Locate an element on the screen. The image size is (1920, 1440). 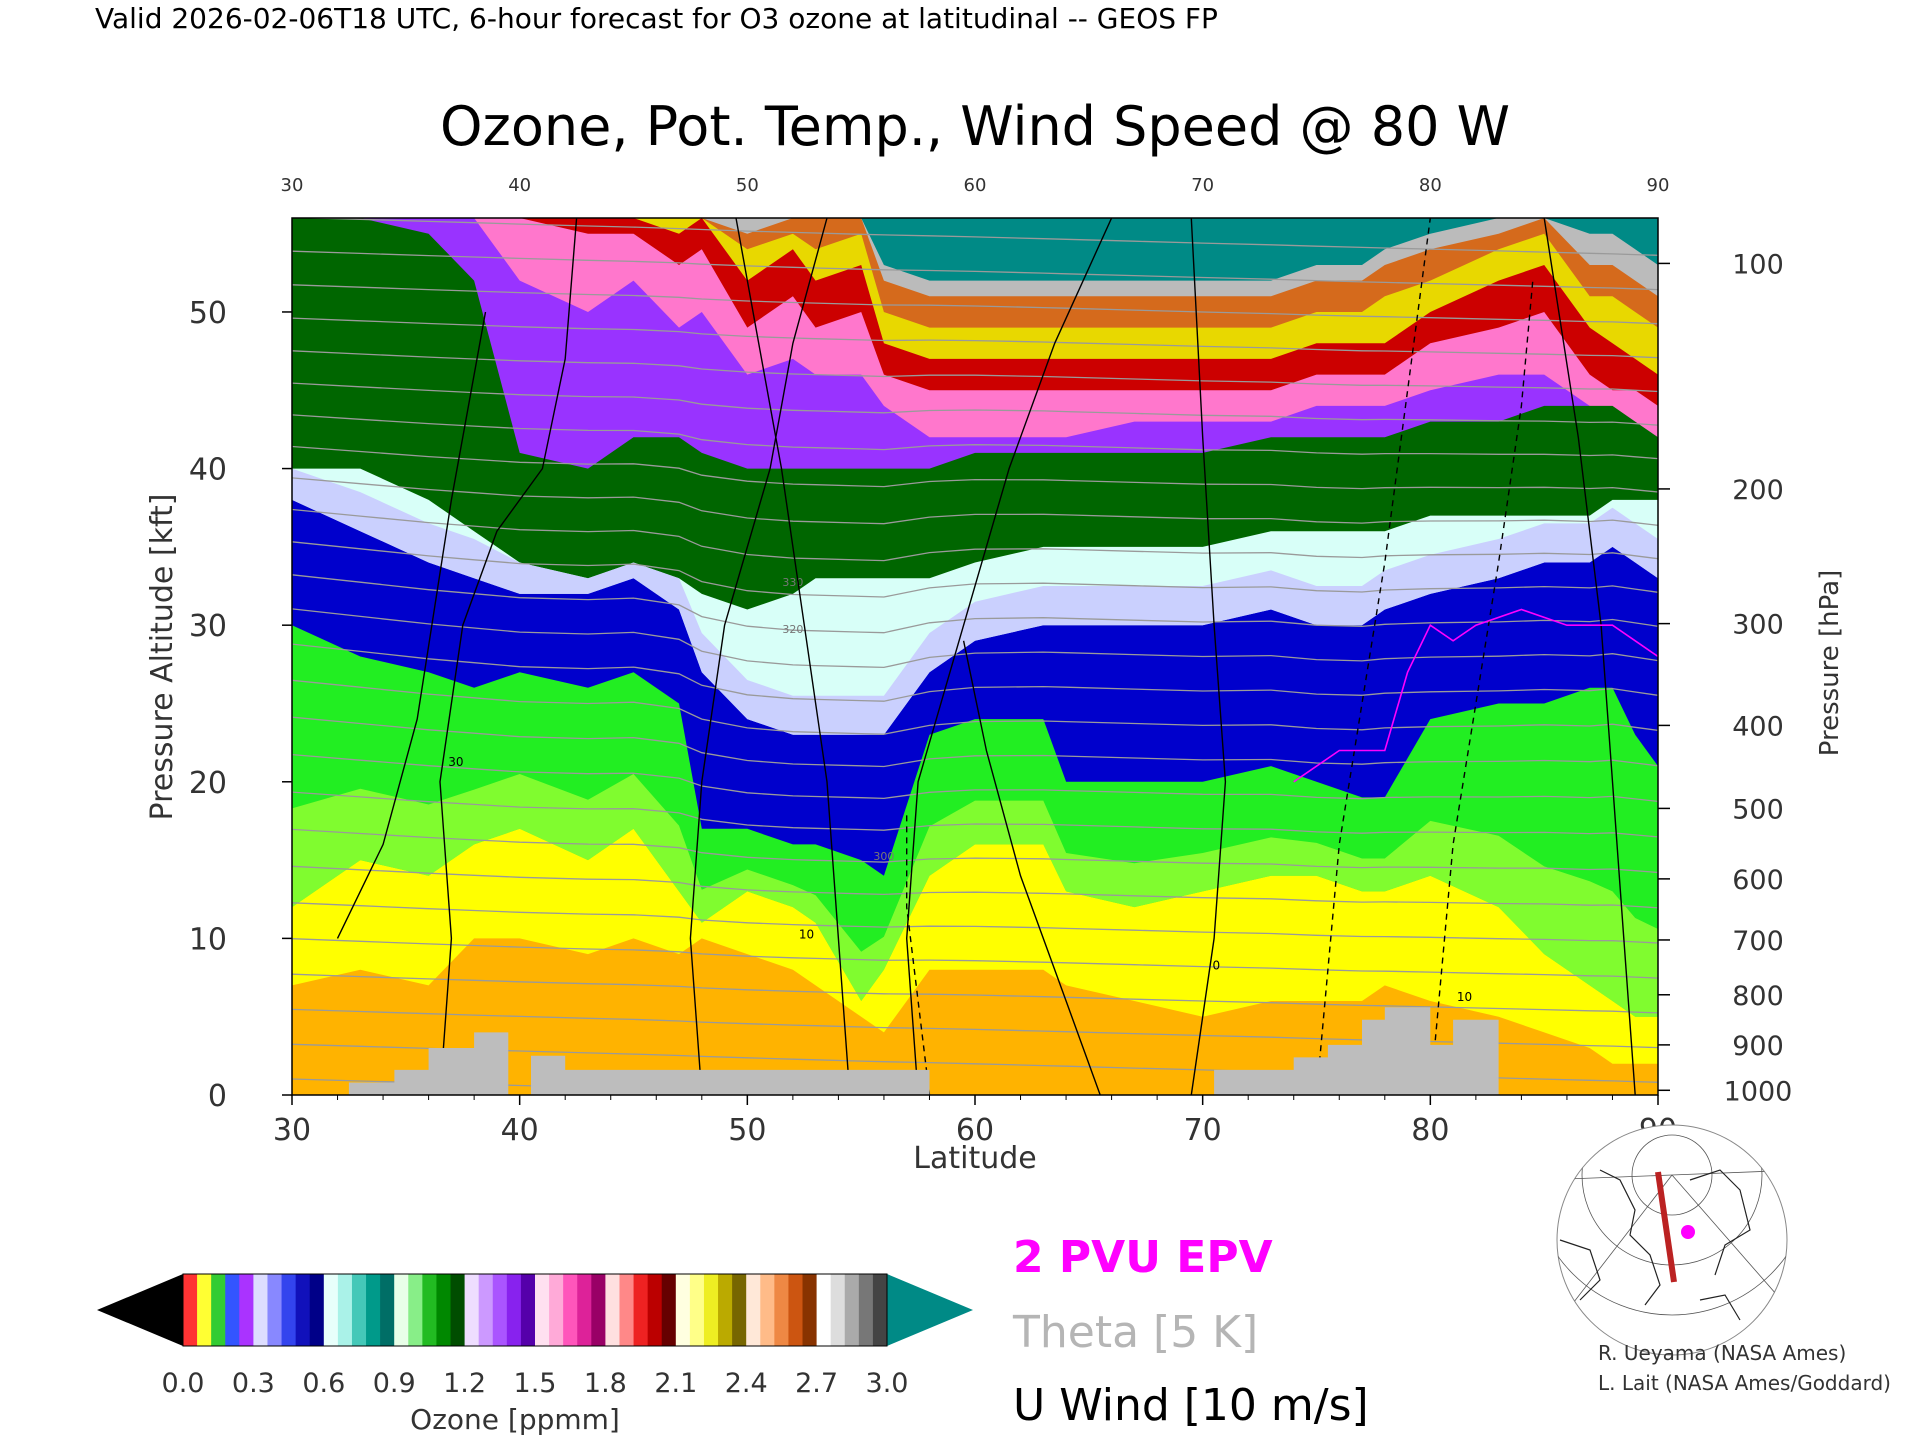
colorbar: 0.0 0.3 0.6 0.9 1.2 1.5 1.8 2.1 2.4 2.7 3.0 is located at coordinates (535, 1336).